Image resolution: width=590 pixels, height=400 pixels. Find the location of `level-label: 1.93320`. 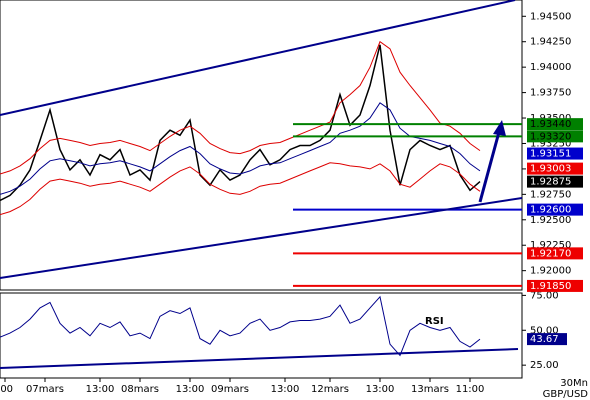

level-label: 1.93320 is located at coordinates (550, 136).